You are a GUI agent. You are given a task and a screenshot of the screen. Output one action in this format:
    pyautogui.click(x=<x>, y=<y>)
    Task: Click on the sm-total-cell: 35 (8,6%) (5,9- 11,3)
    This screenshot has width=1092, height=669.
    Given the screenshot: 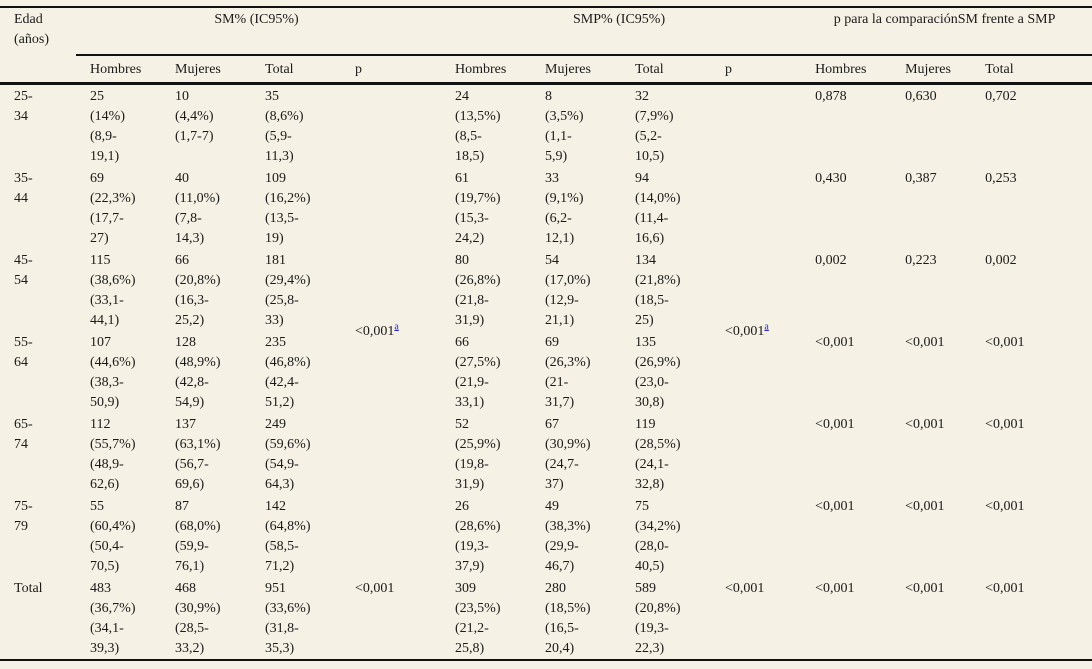 What is the action you would take?
    pyautogui.click(x=284, y=126)
    